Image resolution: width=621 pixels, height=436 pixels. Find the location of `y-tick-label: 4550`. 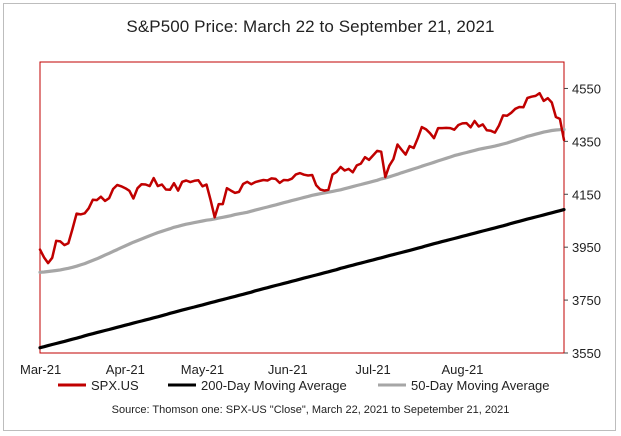

y-tick-label: 4550 is located at coordinates (586, 88).